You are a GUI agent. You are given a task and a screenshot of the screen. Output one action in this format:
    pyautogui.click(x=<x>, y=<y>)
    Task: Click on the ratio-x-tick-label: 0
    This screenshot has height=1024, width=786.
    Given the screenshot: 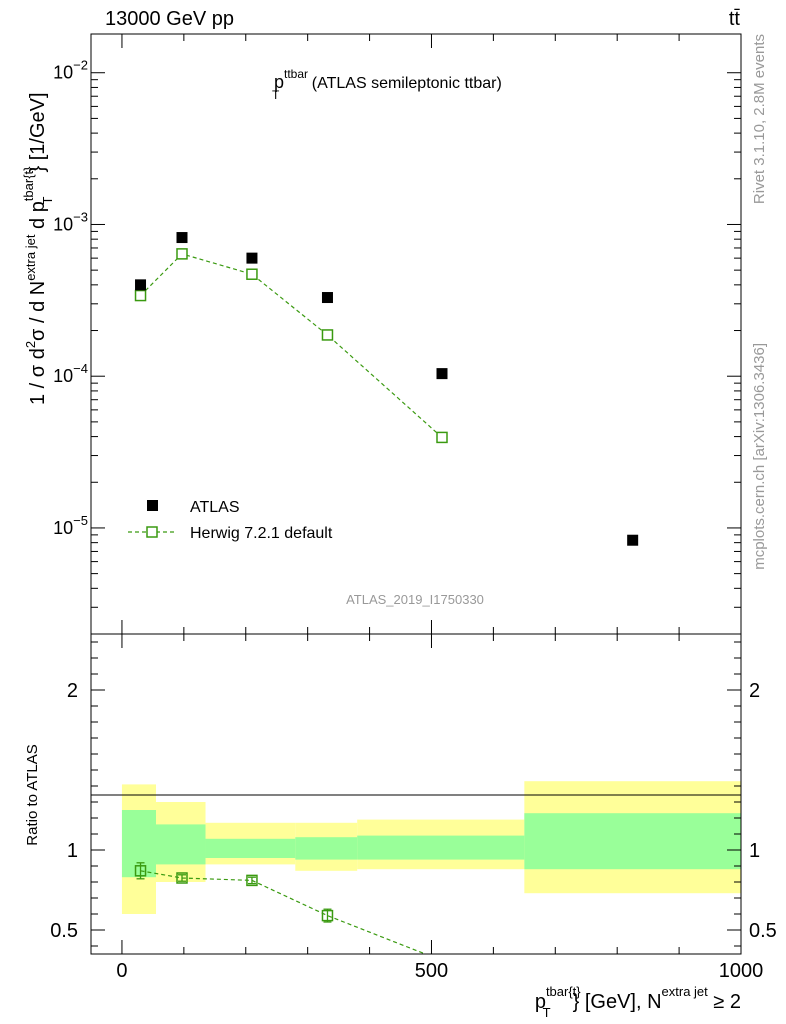 What is the action you would take?
    pyautogui.click(x=121, y=971)
    